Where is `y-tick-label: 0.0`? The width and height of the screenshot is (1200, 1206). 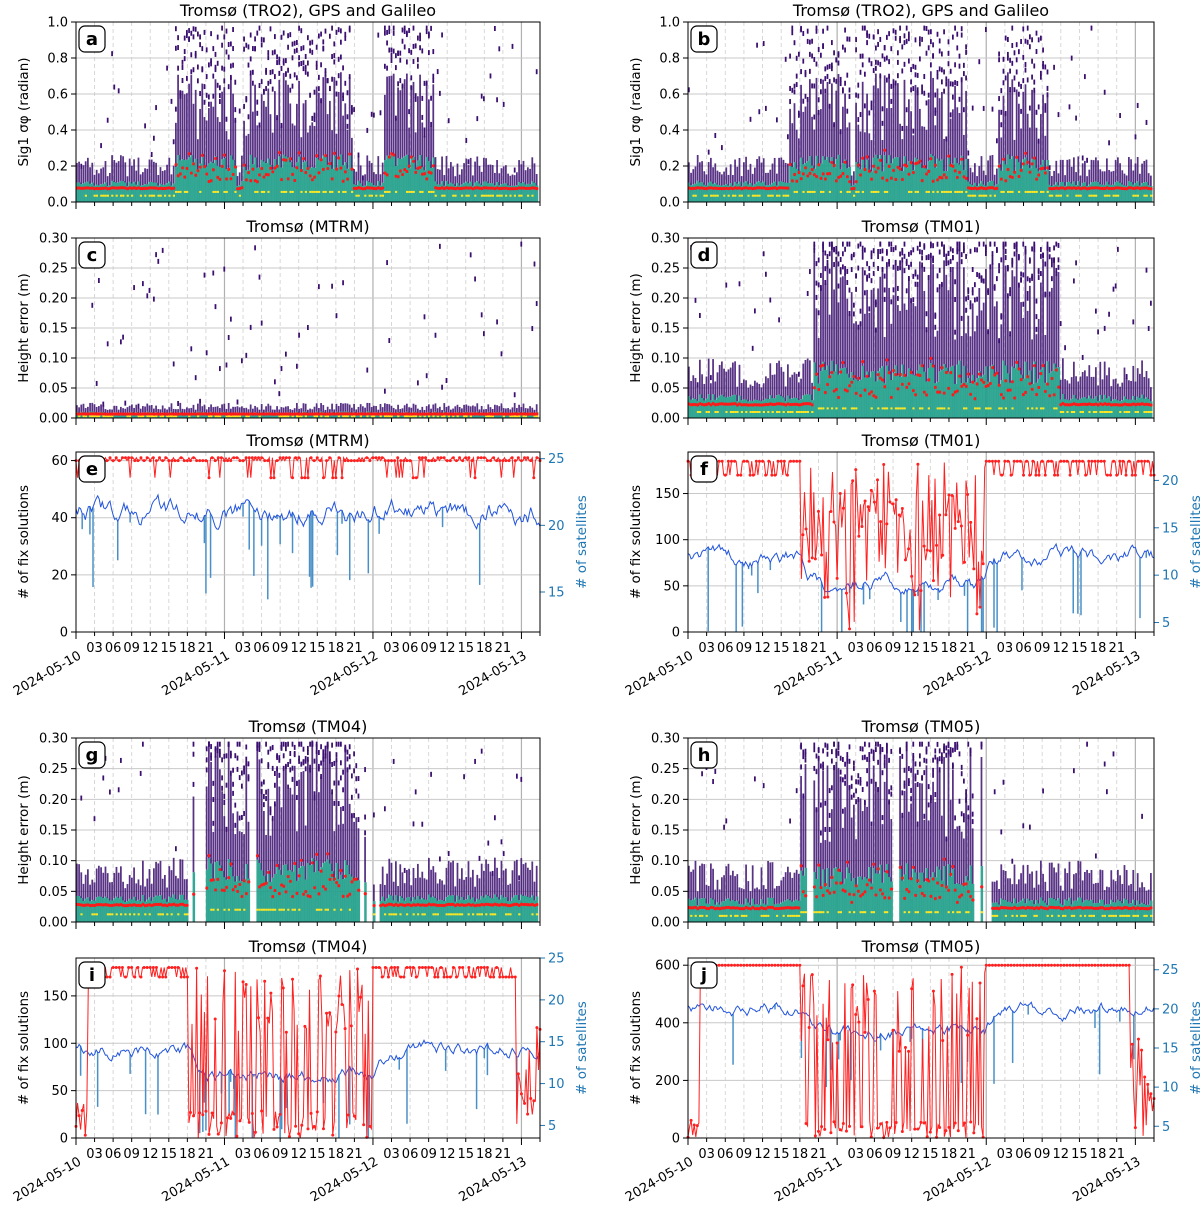 y-tick-label: 0.0 is located at coordinates (57, 203).